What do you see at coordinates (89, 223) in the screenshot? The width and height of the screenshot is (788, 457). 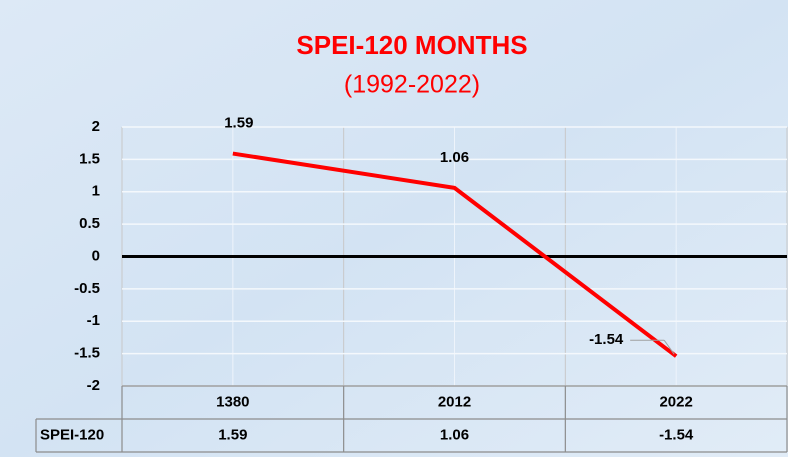 I see `y-tick-label: 0.5` at bounding box center [89, 223].